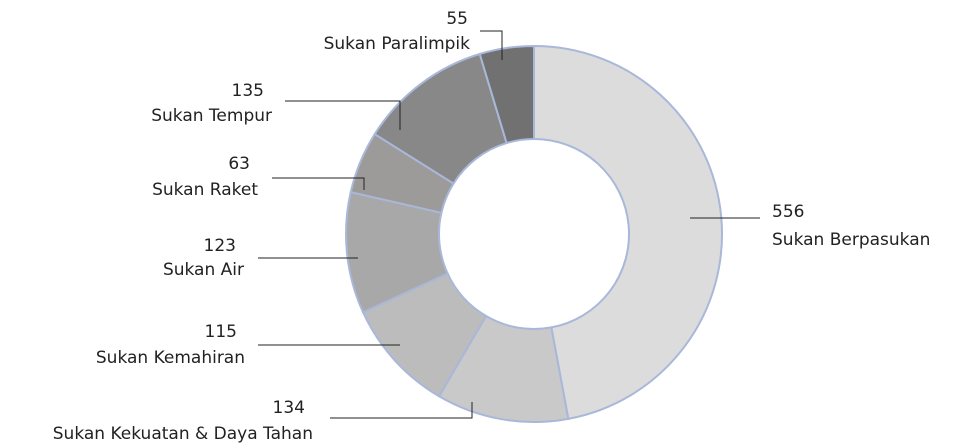 The image size is (960, 446). I want to click on data-label: 115, so click(221, 332).